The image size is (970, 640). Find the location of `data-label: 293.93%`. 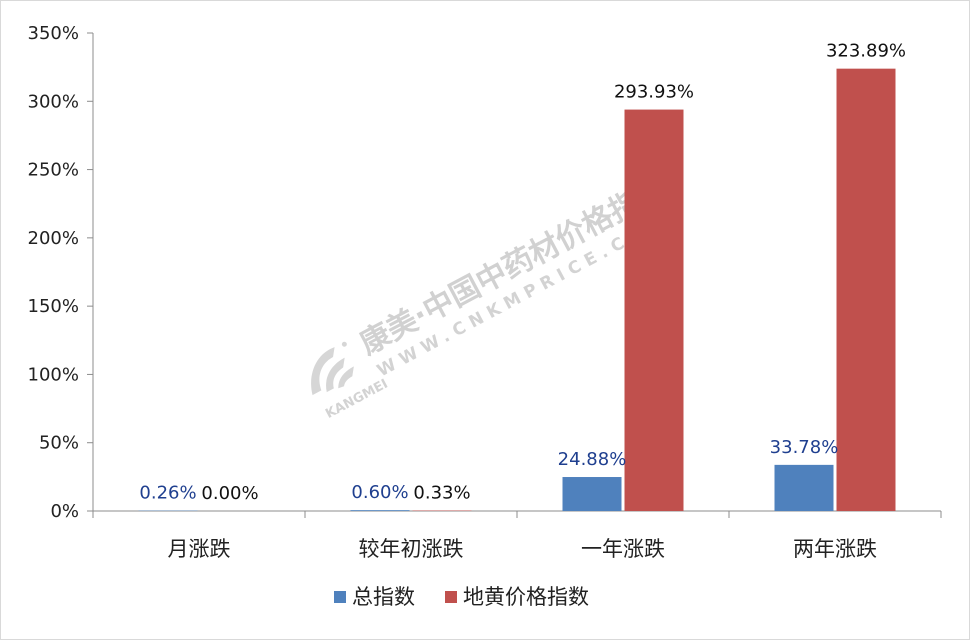

data-label: 293.93% is located at coordinates (654, 92).